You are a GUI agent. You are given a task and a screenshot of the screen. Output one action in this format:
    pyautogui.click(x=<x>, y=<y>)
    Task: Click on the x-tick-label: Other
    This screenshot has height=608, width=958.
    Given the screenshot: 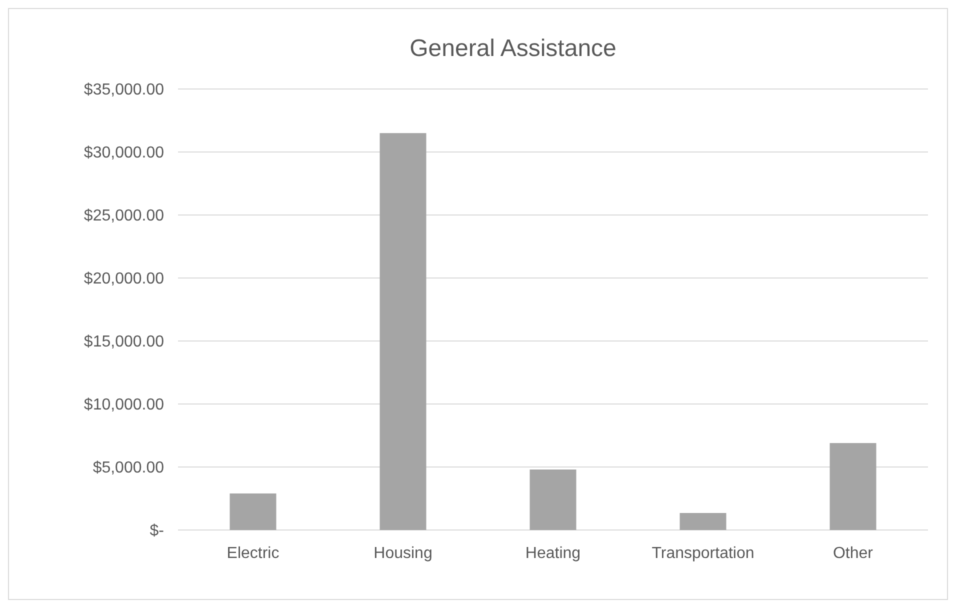 What is the action you would take?
    pyautogui.click(x=853, y=553)
    